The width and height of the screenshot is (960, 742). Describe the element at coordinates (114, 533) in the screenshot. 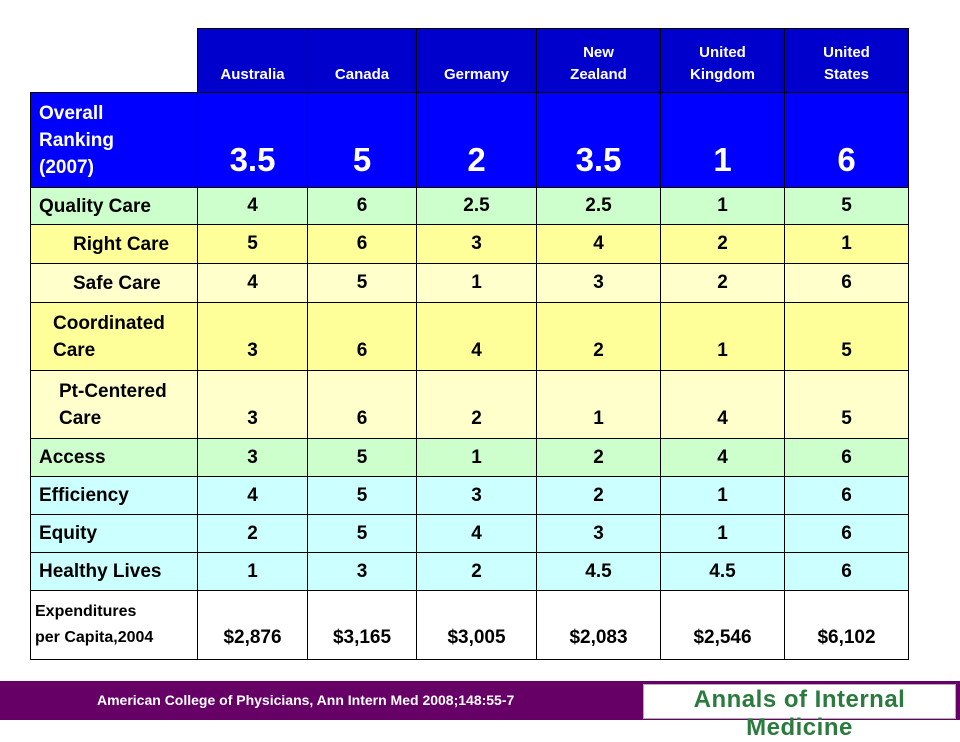

I see `row-label: Equity` at that location.